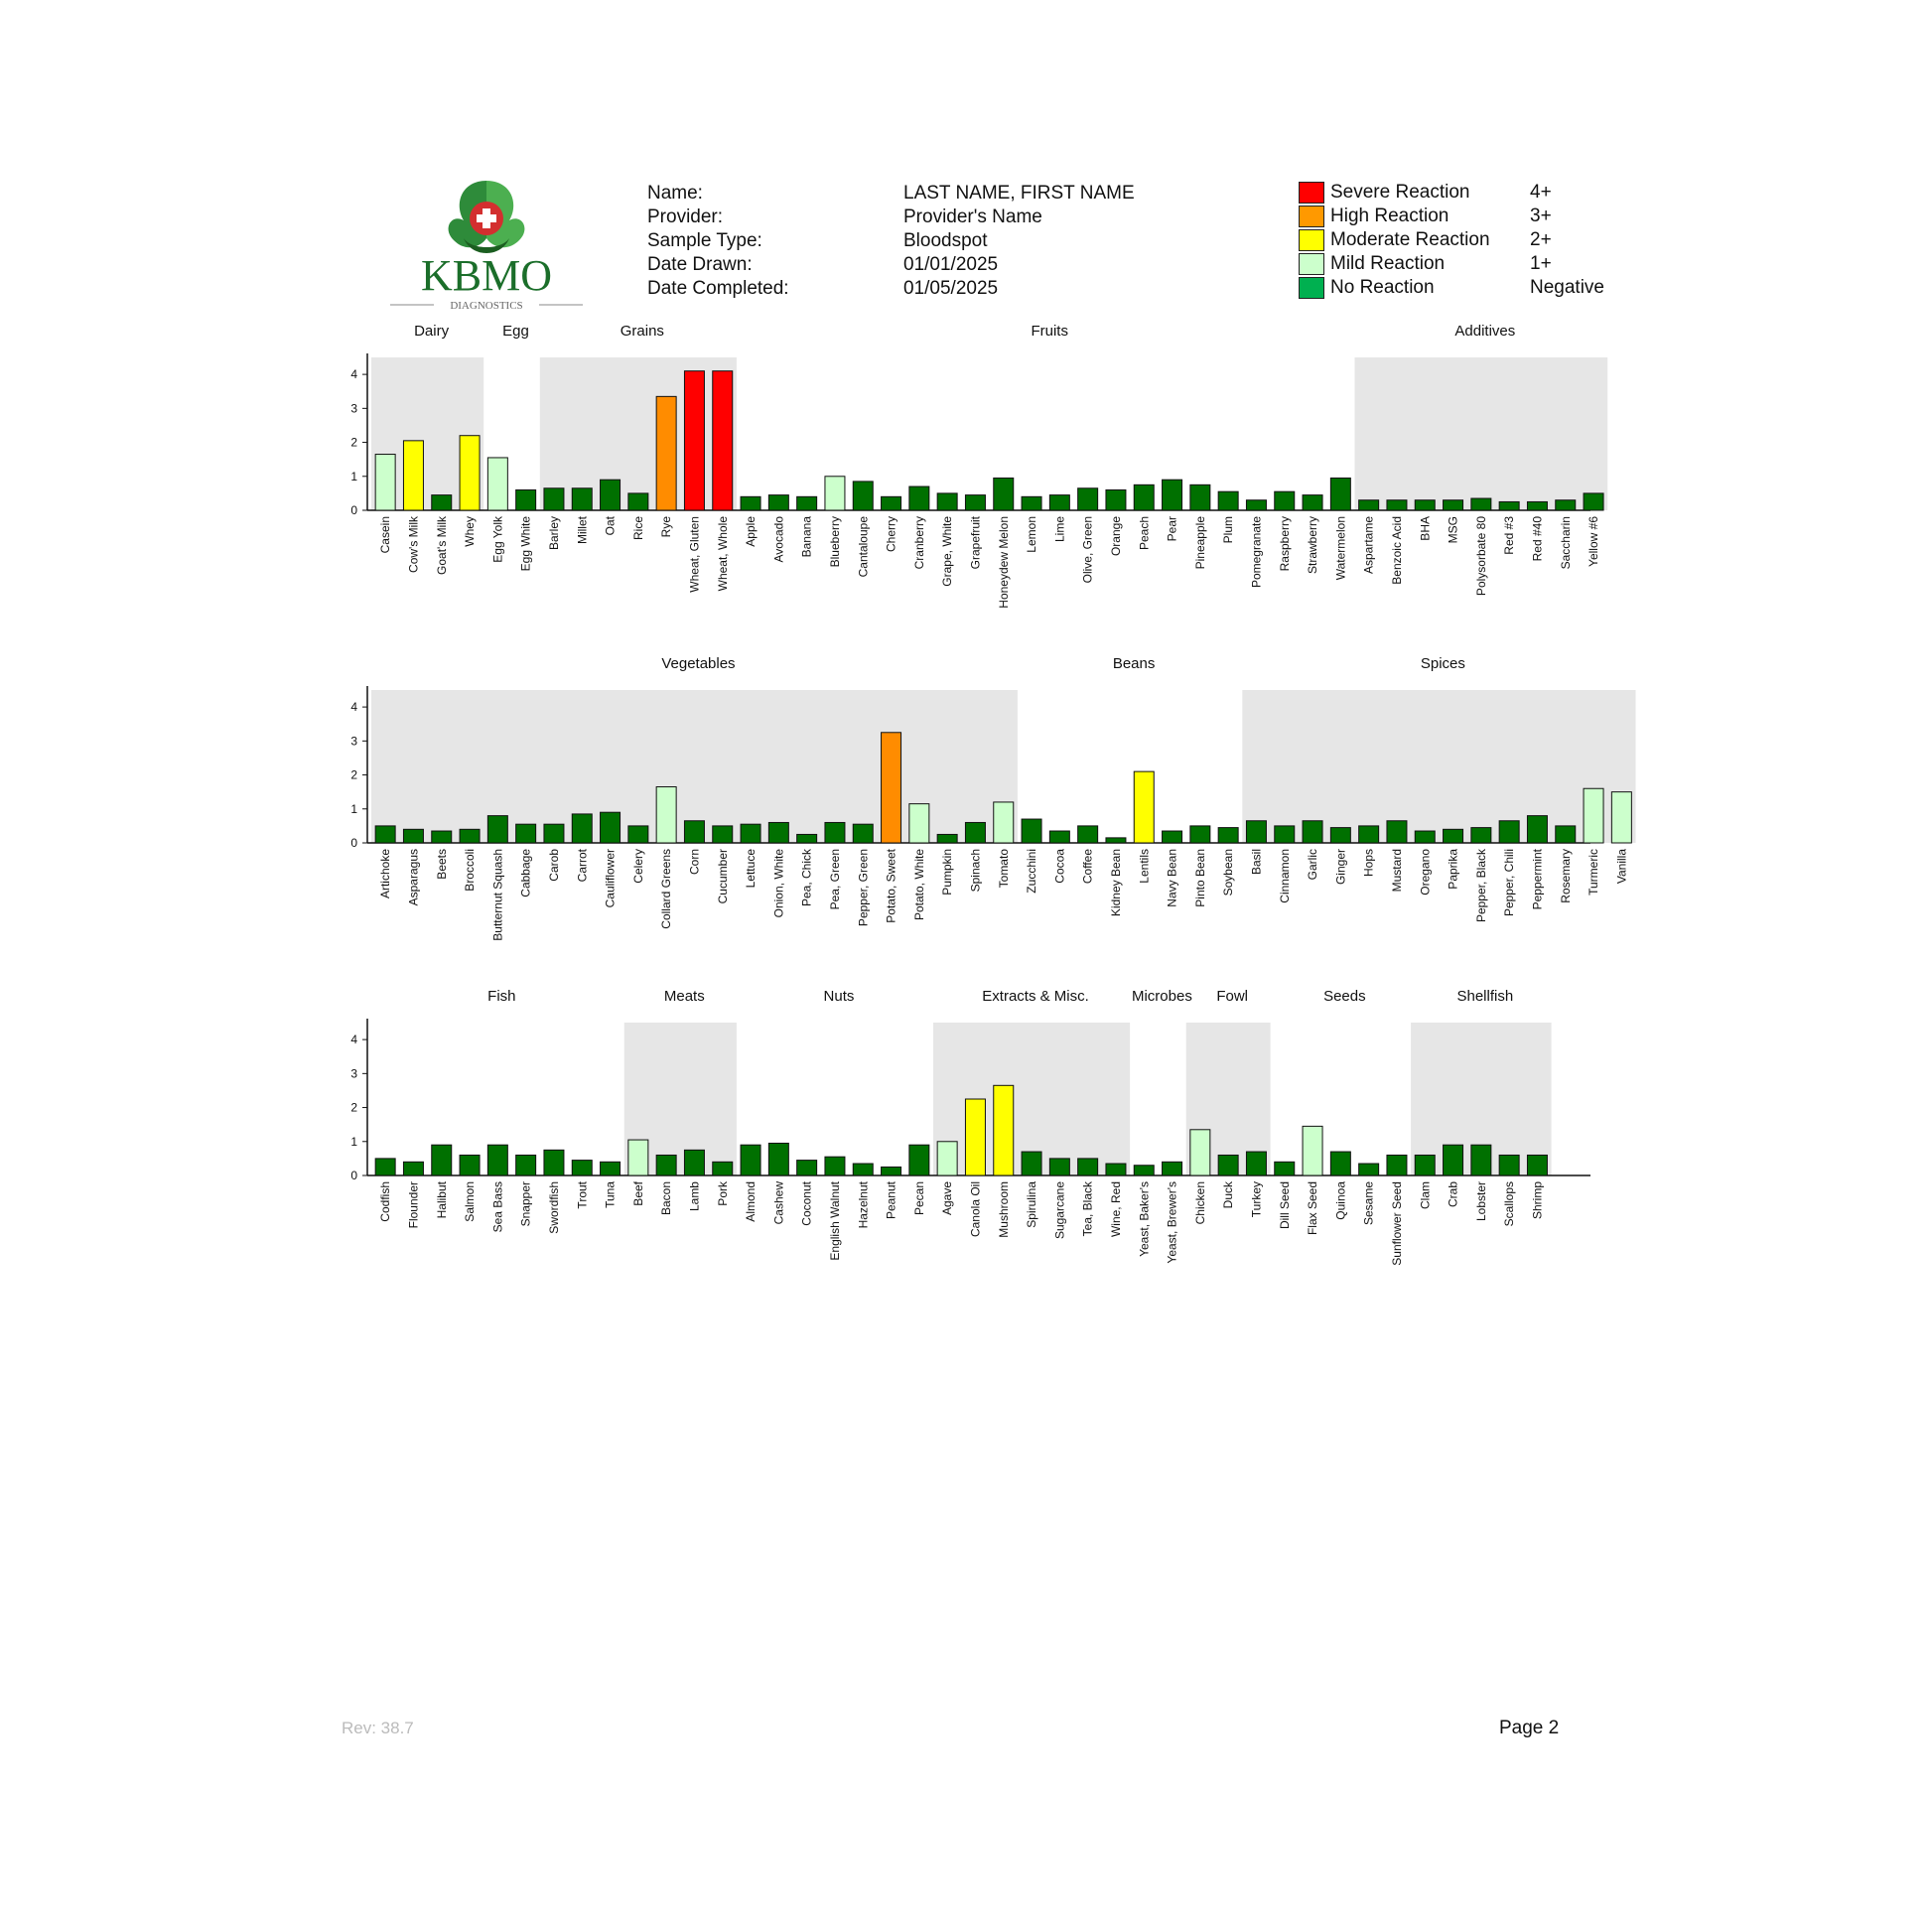  What do you see at coordinates (686, 217) in the screenshot?
I see `provider-label: Provider:` at bounding box center [686, 217].